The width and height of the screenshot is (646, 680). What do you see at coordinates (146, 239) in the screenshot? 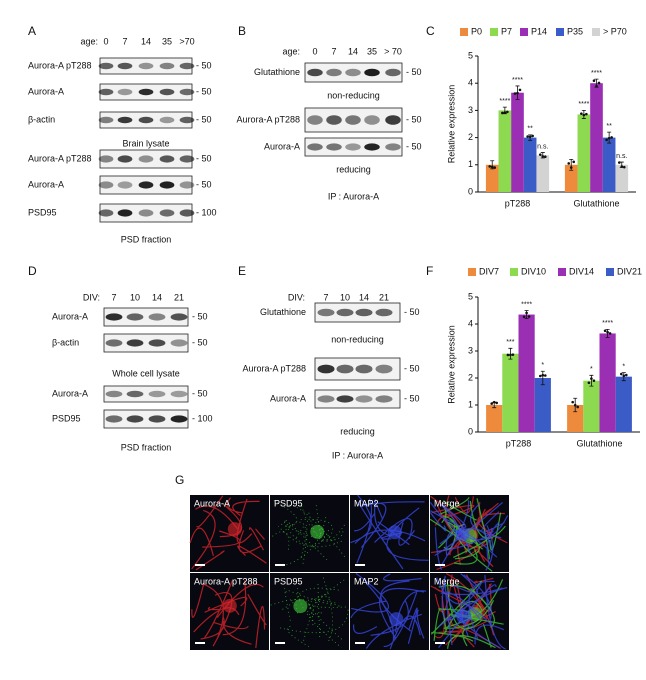
I see `caption: PSD fraction` at bounding box center [146, 239].